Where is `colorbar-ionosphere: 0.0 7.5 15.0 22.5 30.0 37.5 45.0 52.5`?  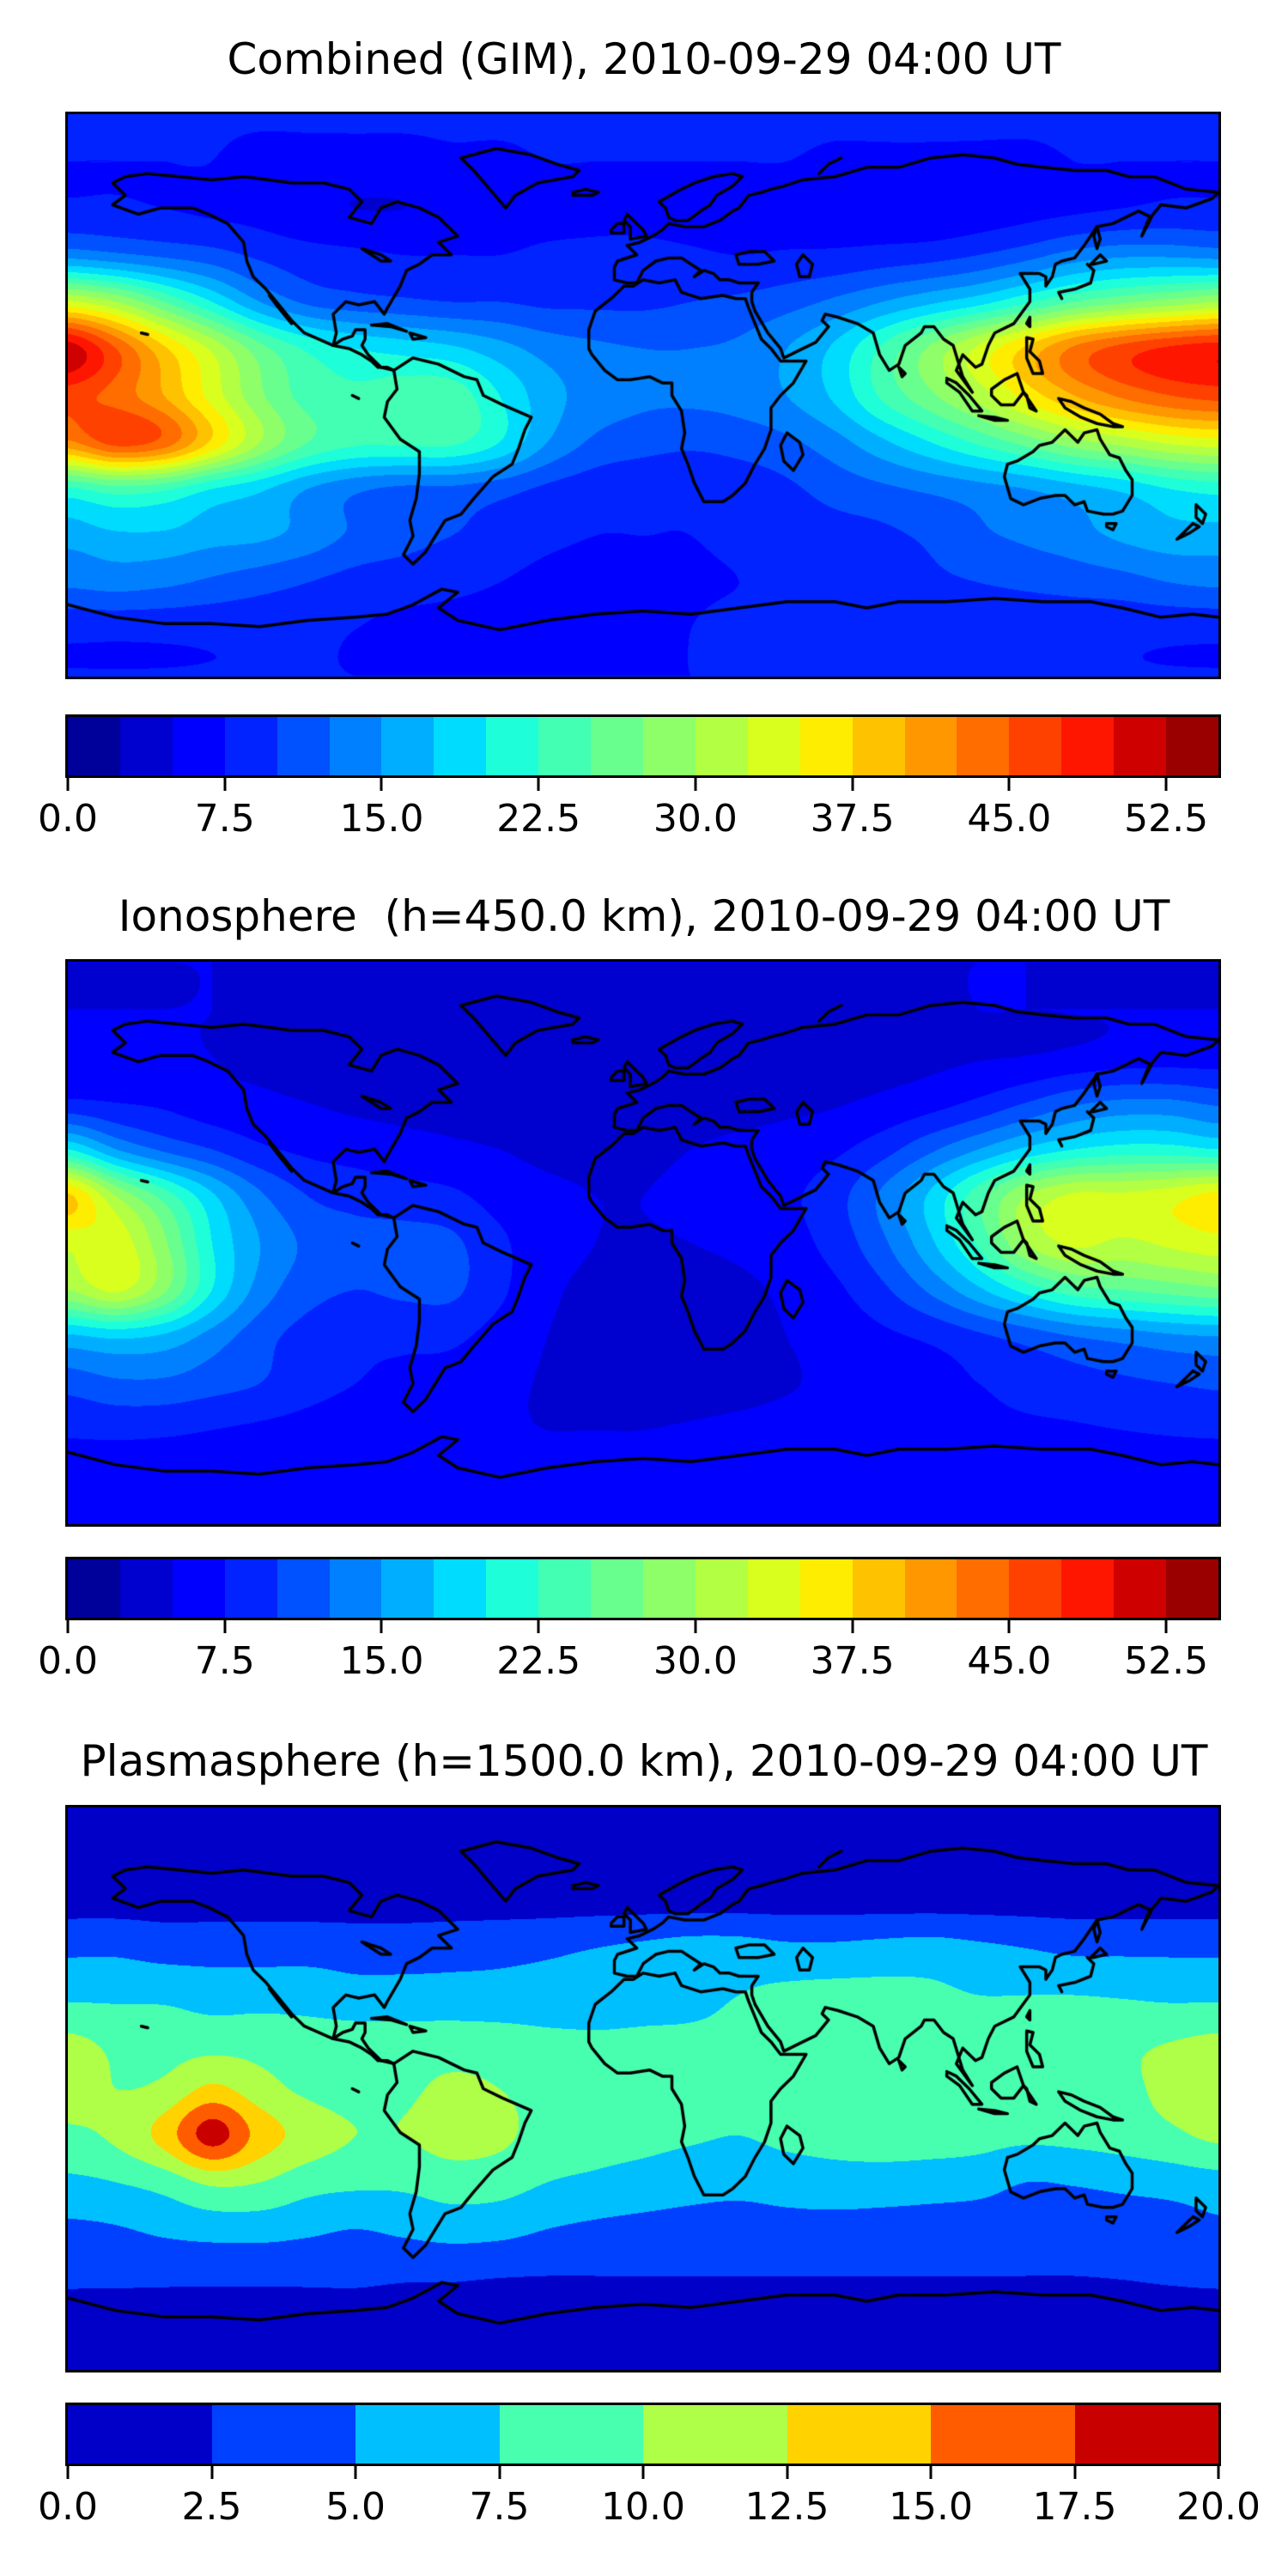 colorbar-ionosphere: 0.0 7.5 15.0 22.5 30.0 37.5 45.0 52.5 is located at coordinates (629, 1627).